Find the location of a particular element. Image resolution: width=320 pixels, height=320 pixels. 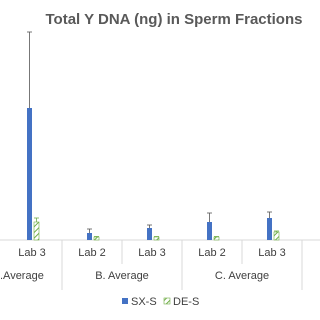

chart-title: Total Y DNA (ng) in Sperm Fractions is located at coordinates (174, 19).